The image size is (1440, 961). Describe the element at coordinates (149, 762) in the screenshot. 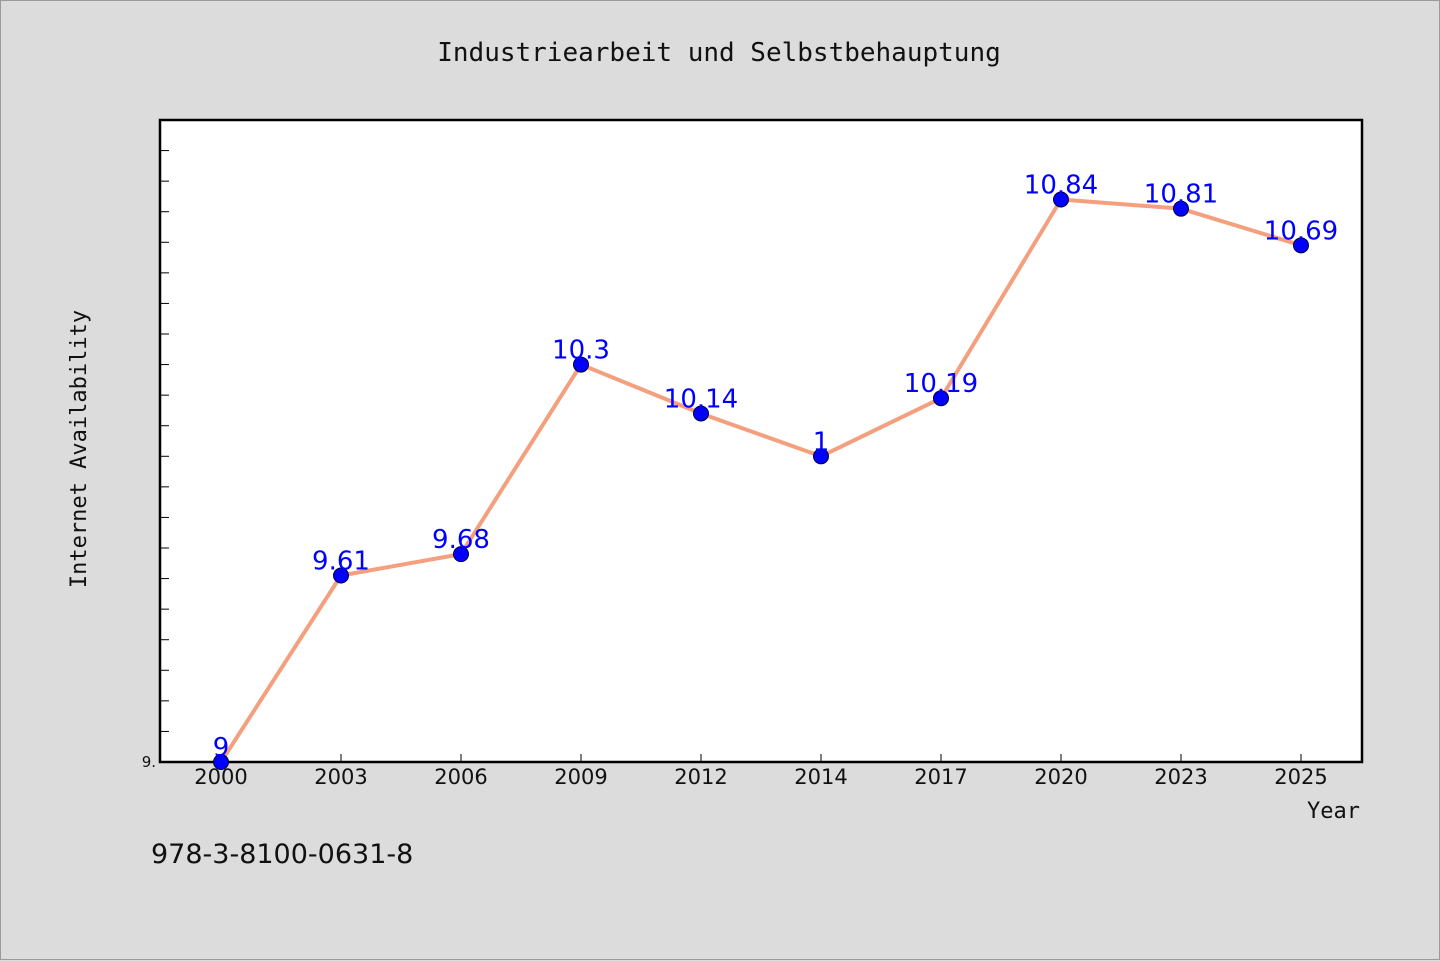

I see `y-tick-label: 9.` at that location.